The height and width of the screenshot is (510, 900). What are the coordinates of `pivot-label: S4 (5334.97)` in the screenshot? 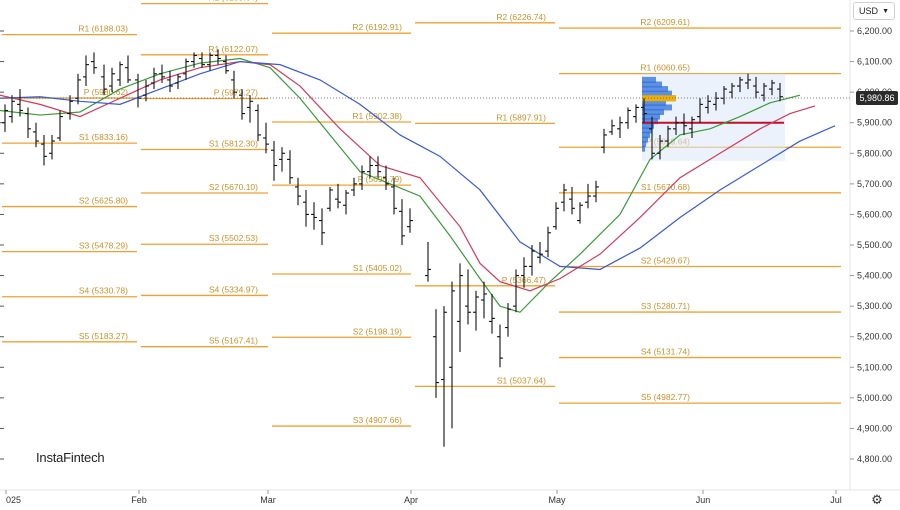 It's located at (233, 289).